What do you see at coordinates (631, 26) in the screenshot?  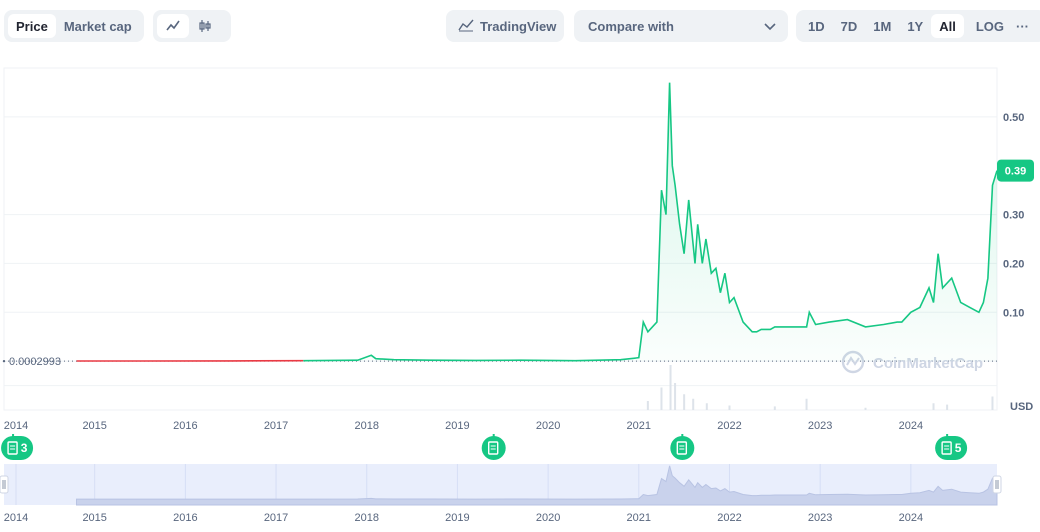 I see `compare-label: Compare with` at bounding box center [631, 26].